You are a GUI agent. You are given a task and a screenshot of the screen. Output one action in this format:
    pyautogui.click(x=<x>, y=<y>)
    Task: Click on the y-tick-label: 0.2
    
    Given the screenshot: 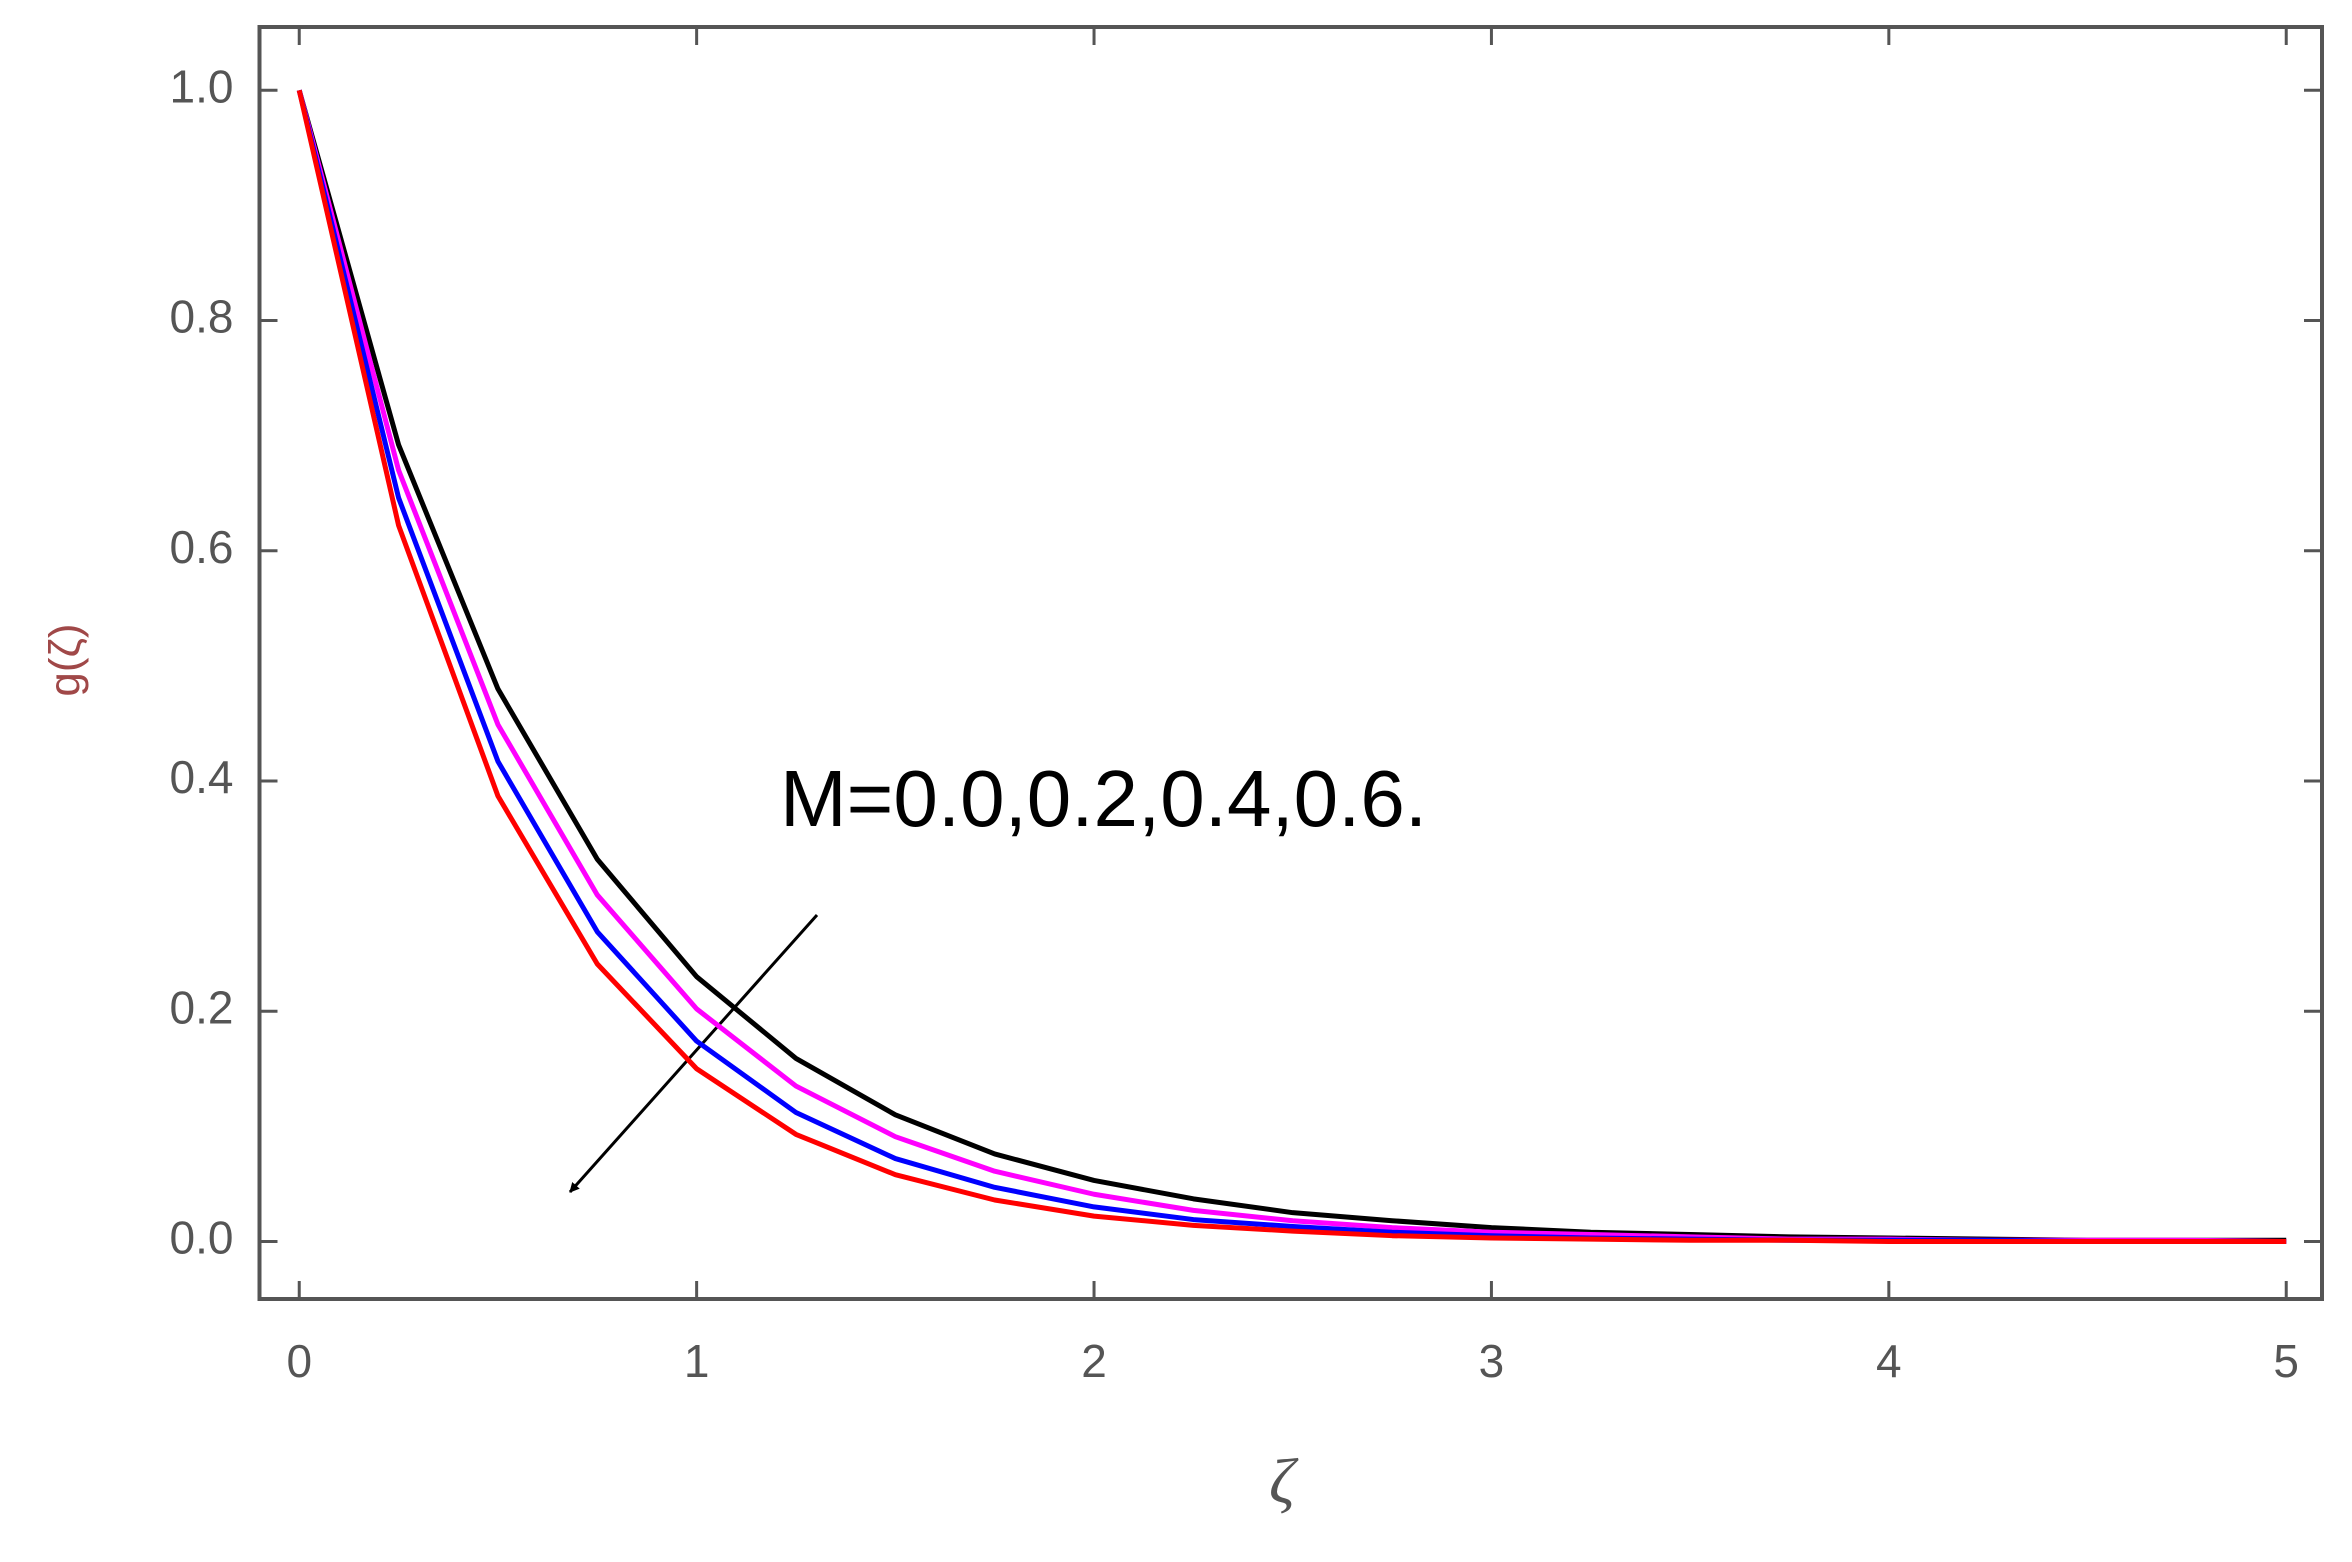 What is the action you would take?
    pyautogui.click(x=202, y=1007)
    